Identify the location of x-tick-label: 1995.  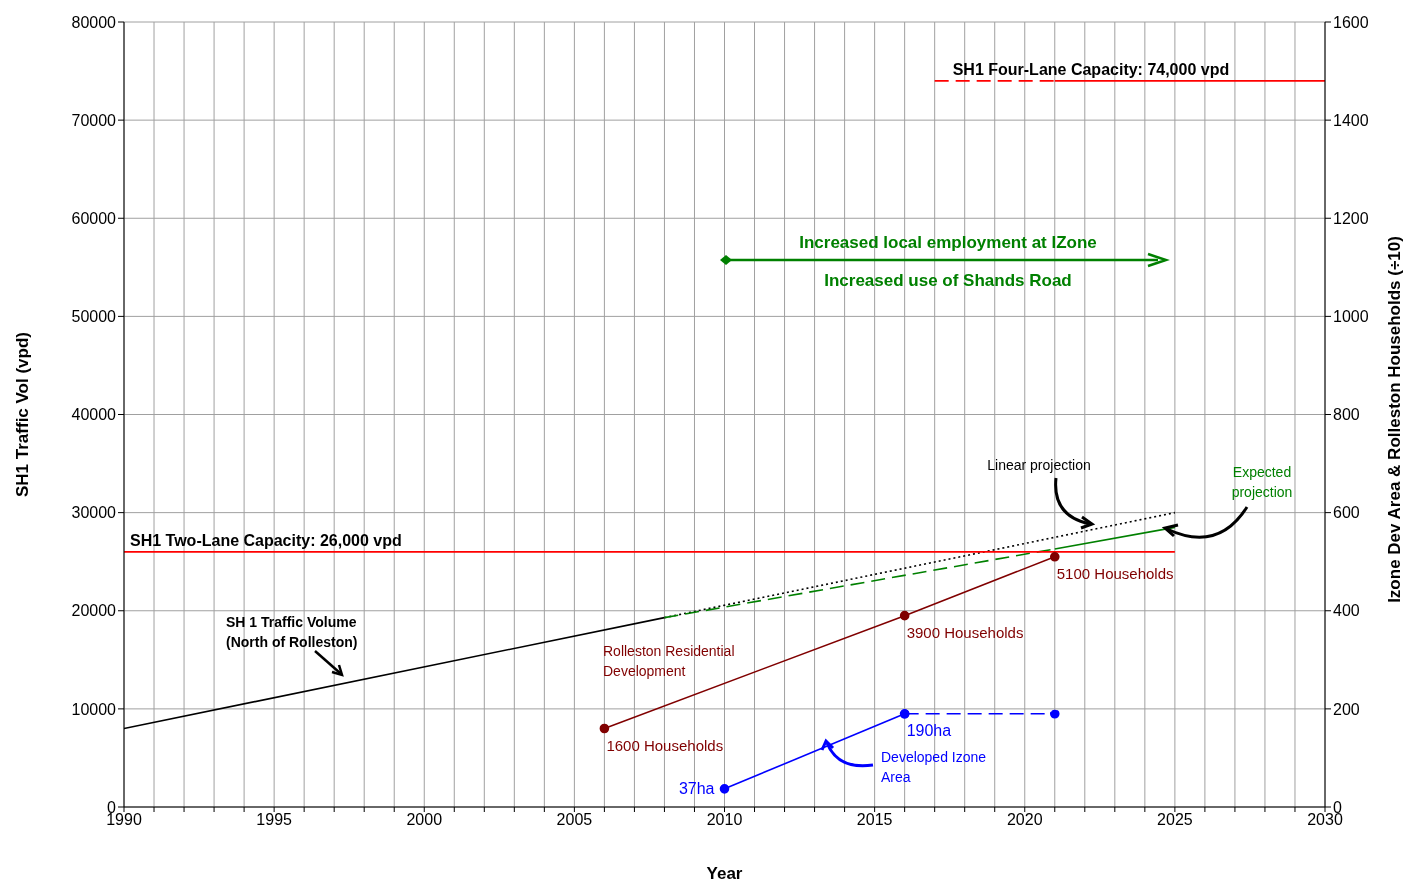
(274, 820).